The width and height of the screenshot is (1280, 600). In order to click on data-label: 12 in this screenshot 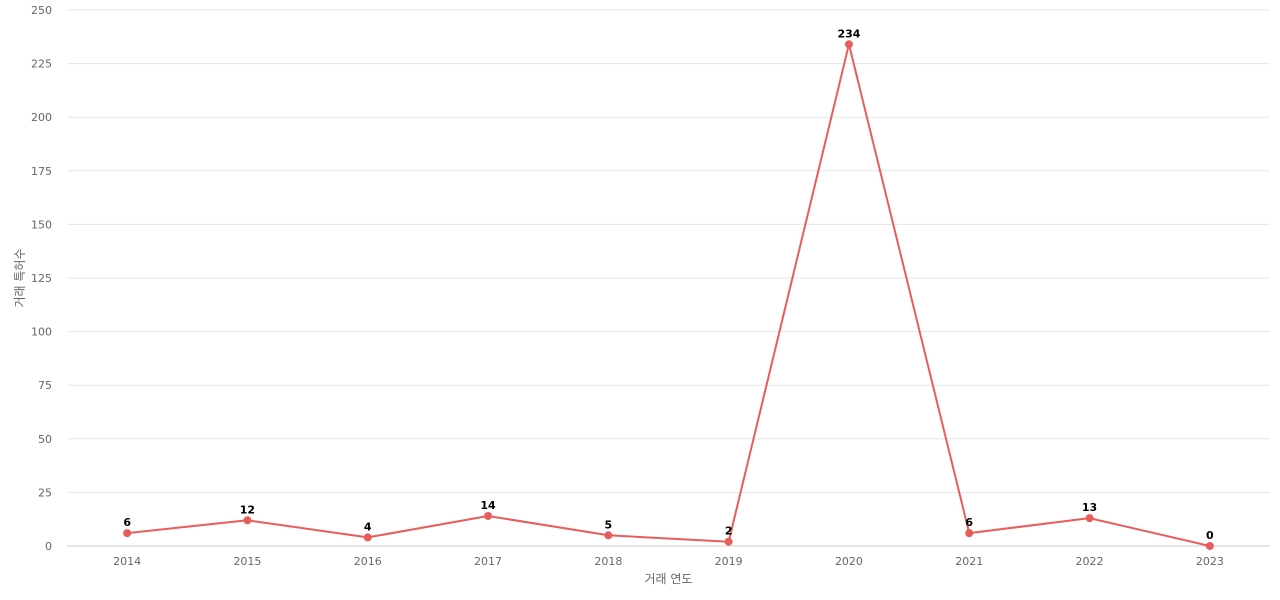, I will do `click(247, 509)`.